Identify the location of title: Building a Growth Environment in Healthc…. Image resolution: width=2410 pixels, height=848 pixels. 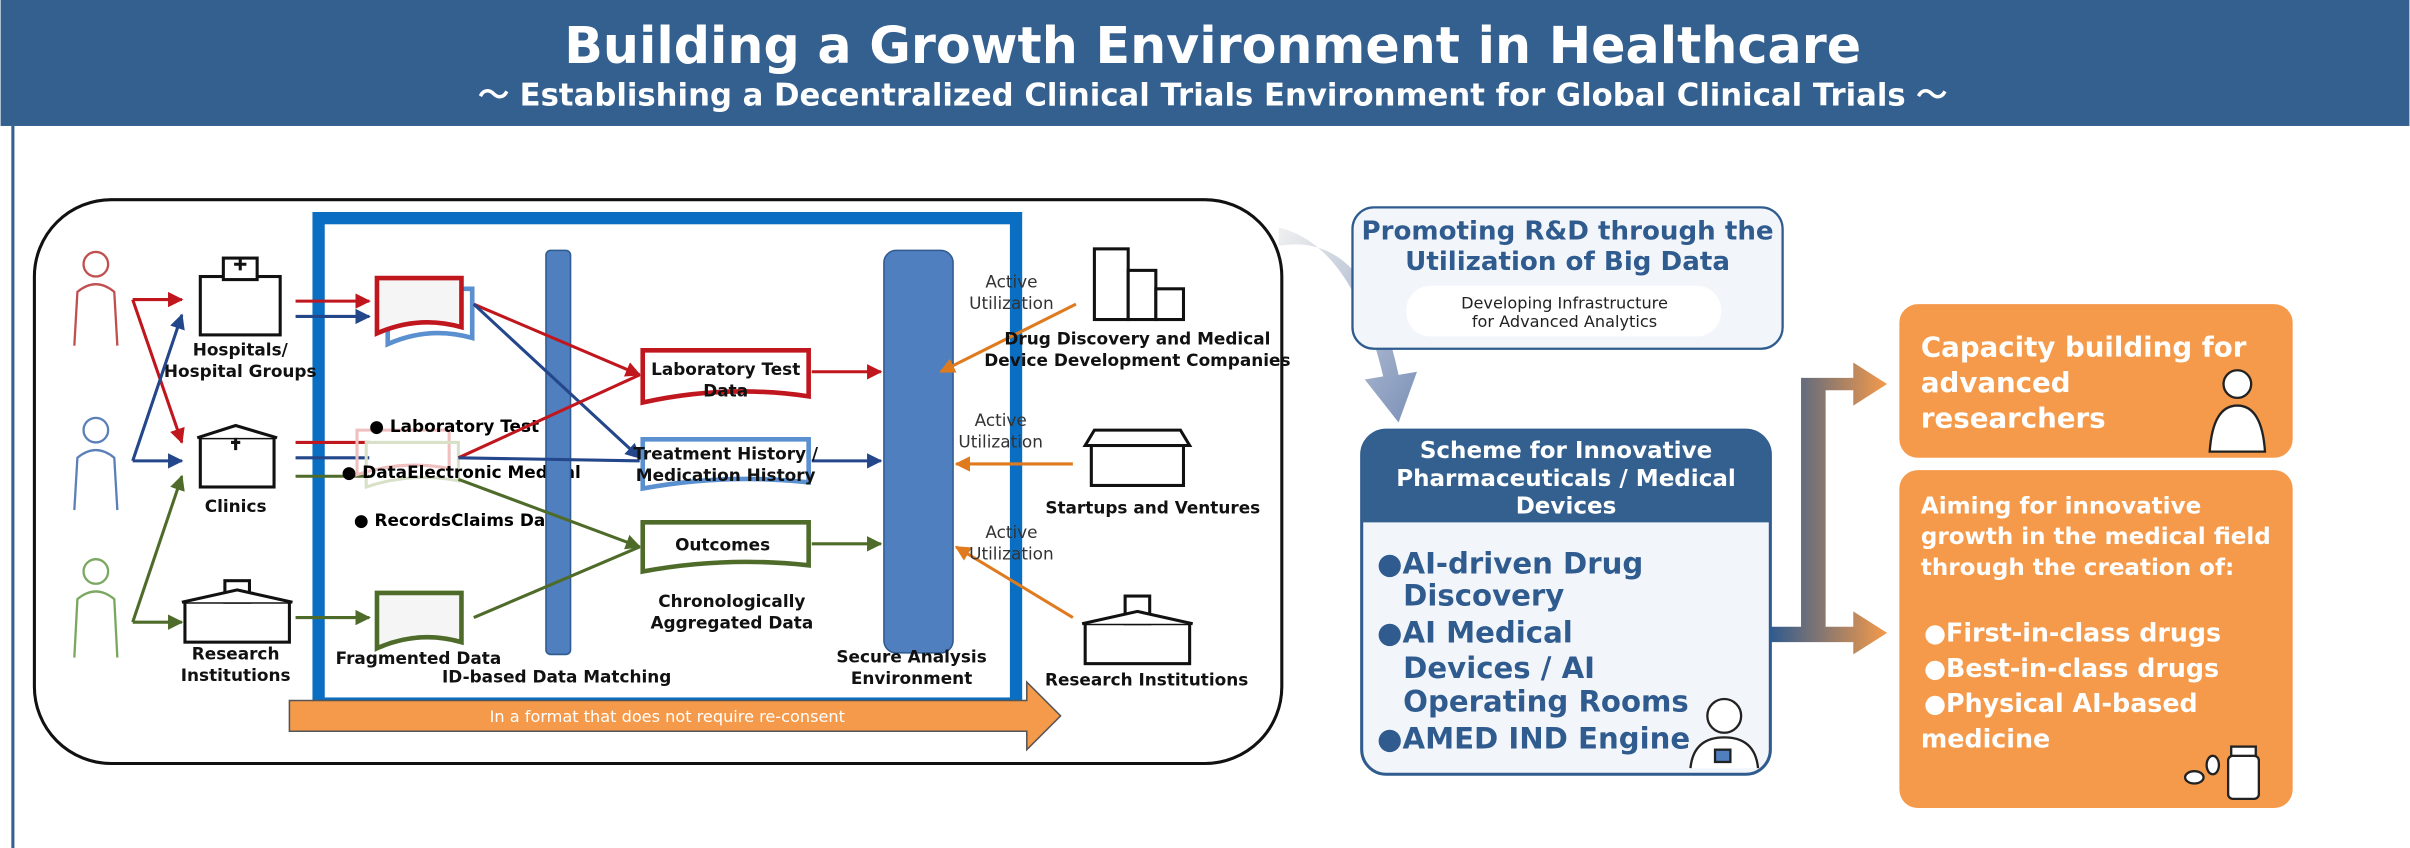
(1212, 45).